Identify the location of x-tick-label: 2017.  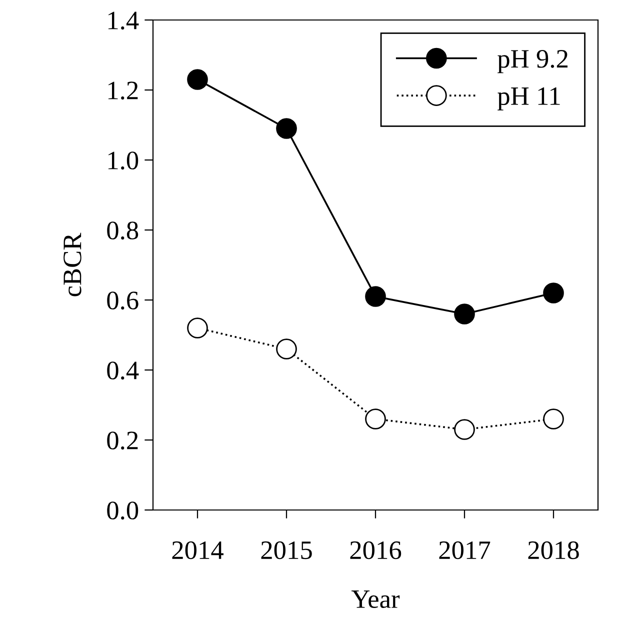
(464, 550).